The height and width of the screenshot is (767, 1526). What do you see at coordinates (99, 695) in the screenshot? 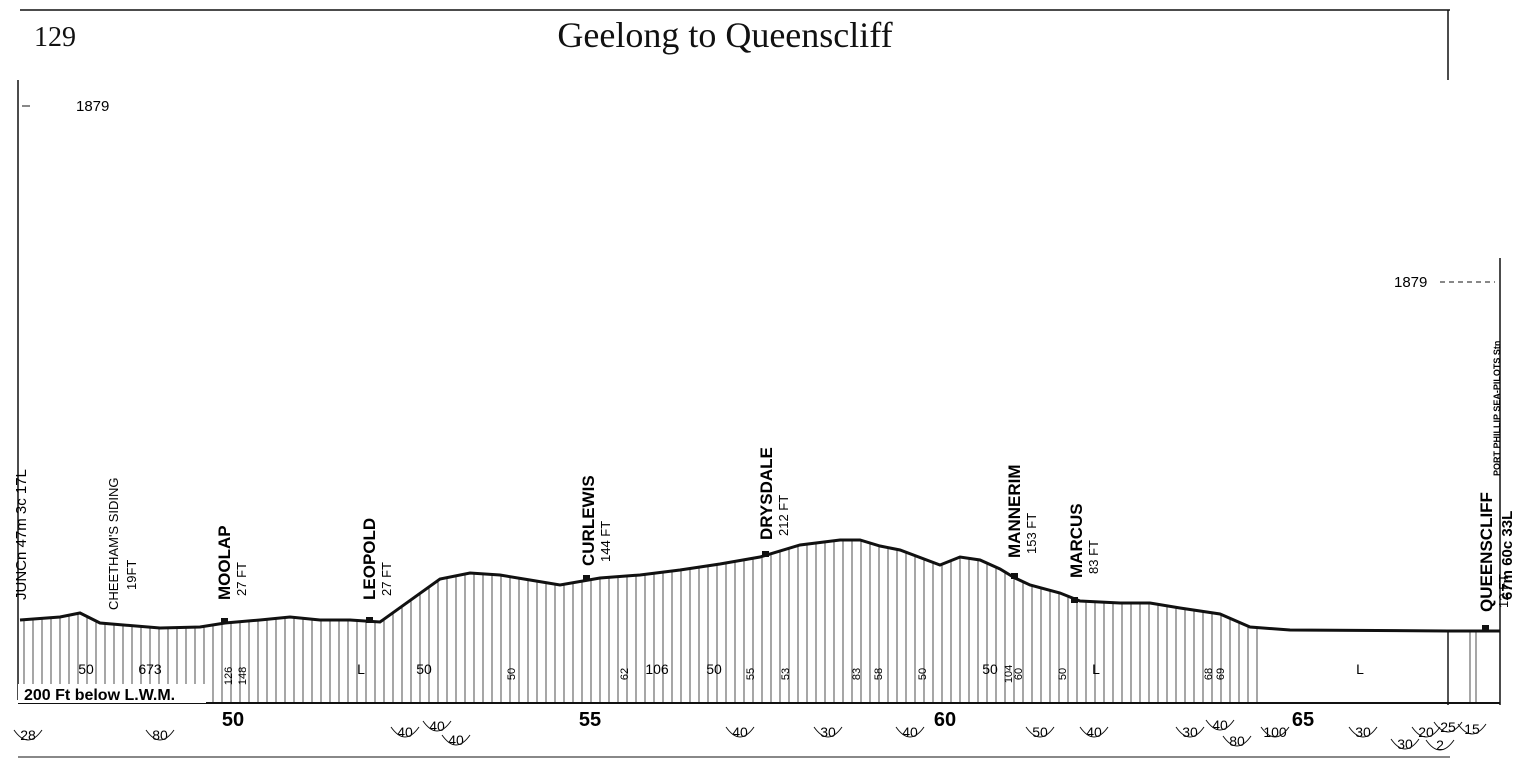
I see `datum-label: 200 Ft below L.W.M.` at bounding box center [99, 695].